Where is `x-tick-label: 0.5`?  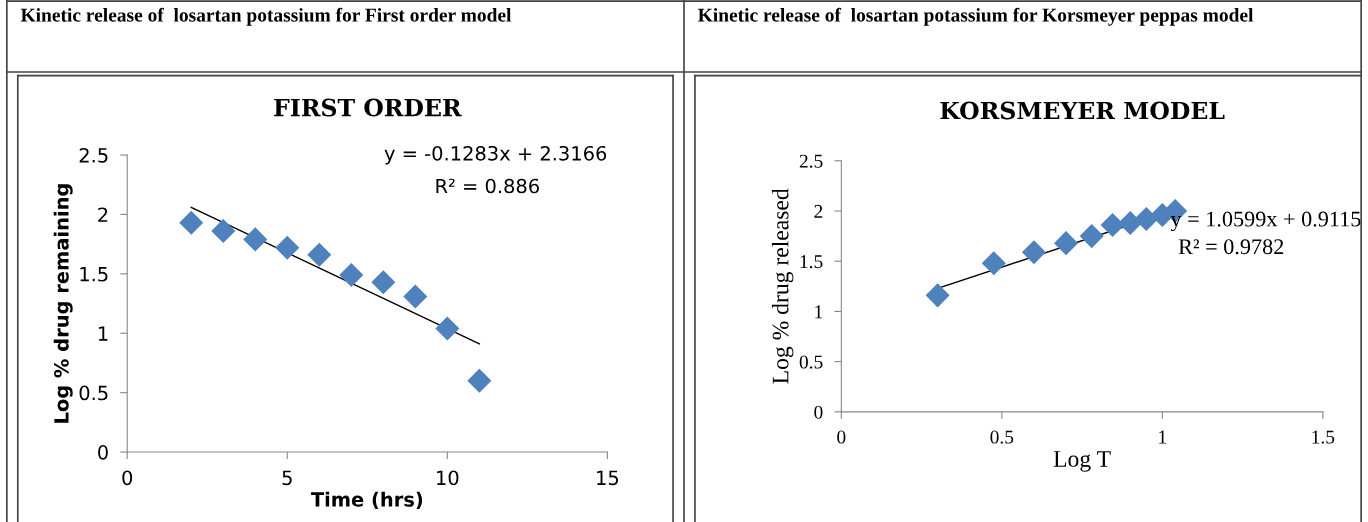
x-tick-label: 0.5 is located at coordinates (1002, 437).